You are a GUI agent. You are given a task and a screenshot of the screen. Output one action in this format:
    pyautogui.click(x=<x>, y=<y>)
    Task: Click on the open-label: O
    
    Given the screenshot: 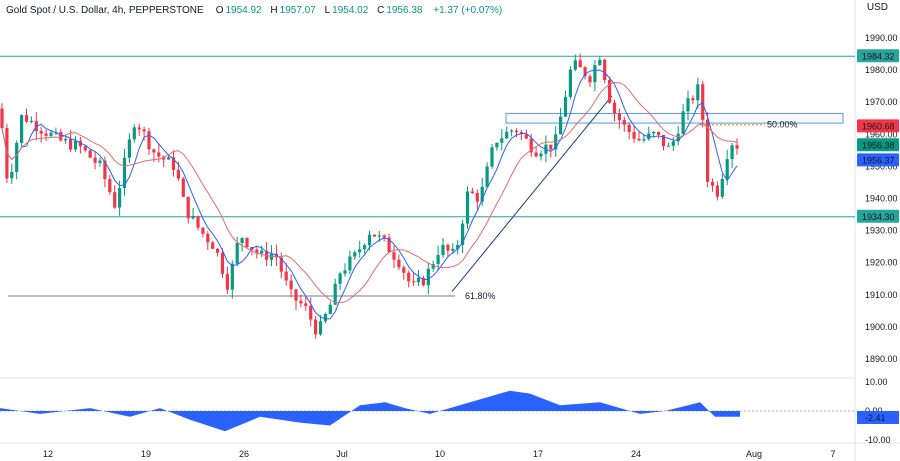 What is the action you would take?
    pyautogui.click(x=219, y=10)
    